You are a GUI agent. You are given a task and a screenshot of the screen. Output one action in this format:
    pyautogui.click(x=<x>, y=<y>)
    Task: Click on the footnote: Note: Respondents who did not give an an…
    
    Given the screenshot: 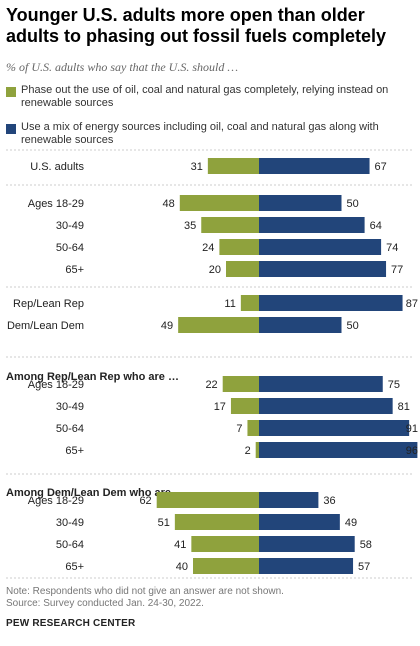 What is the action you would take?
    pyautogui.click(x=145, y=591)
    